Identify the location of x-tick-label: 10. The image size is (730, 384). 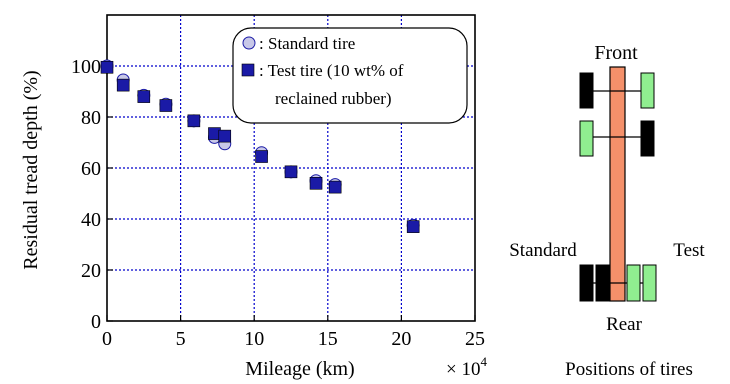
(254, 339).